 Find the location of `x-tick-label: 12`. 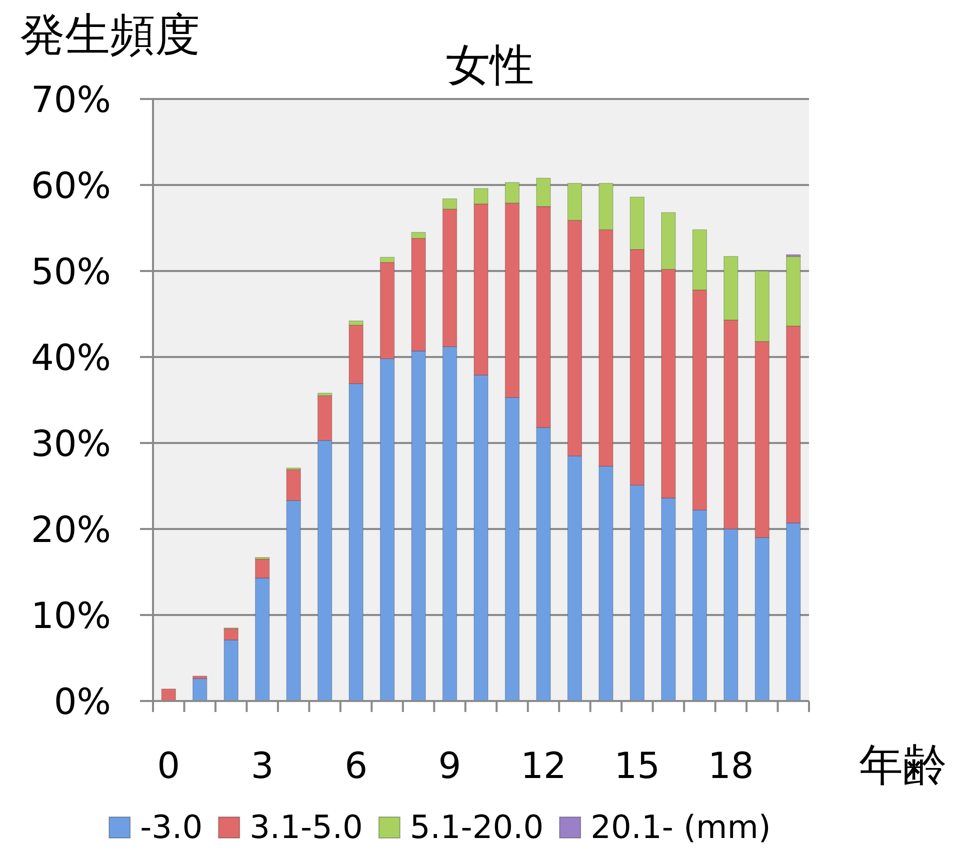

x-tick-label: 12 is located at coordinates (543, 766).